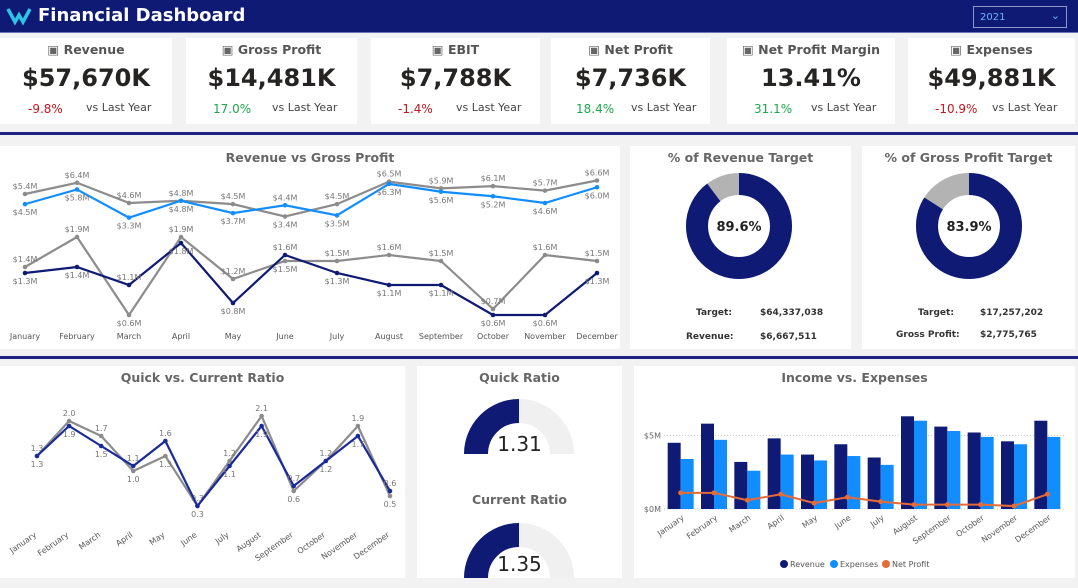 The width and height of the screenshot is (1078, 588). Describe the element at coordinates (358, 444) in the screenshot. I see `data-label: 1.7` at that location.